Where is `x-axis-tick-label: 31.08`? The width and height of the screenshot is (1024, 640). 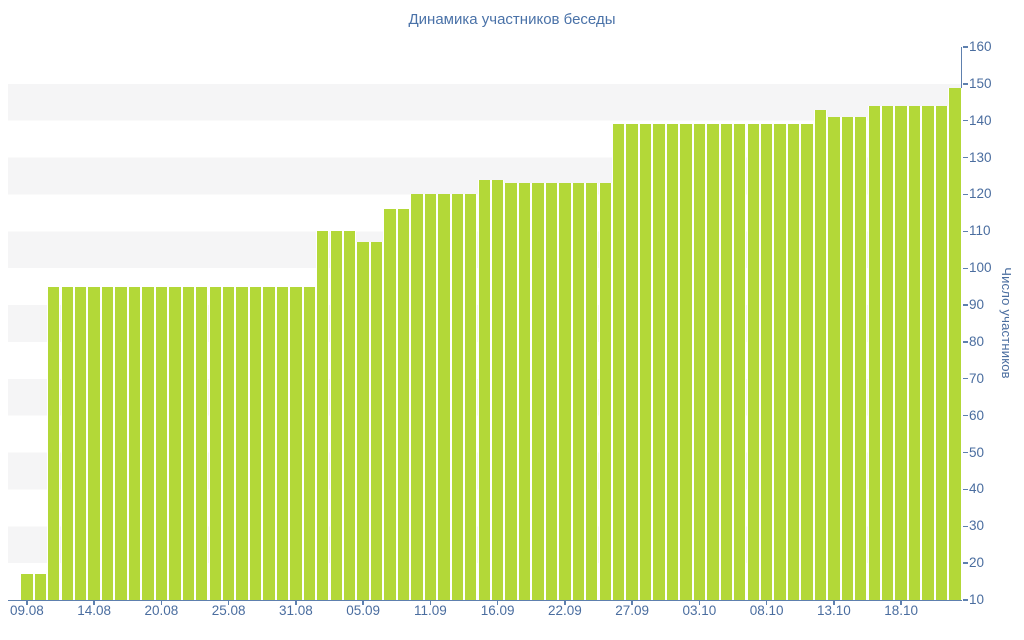 x-axis-tick-label: 31.08 is located at coordinates (295, 610).